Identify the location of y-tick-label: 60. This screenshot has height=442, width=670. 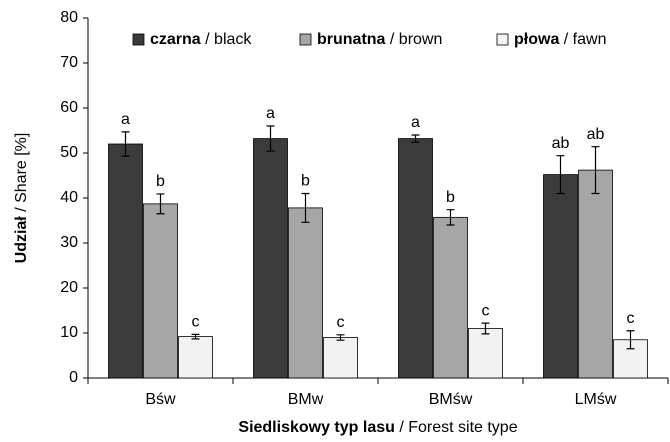
(69, 107).